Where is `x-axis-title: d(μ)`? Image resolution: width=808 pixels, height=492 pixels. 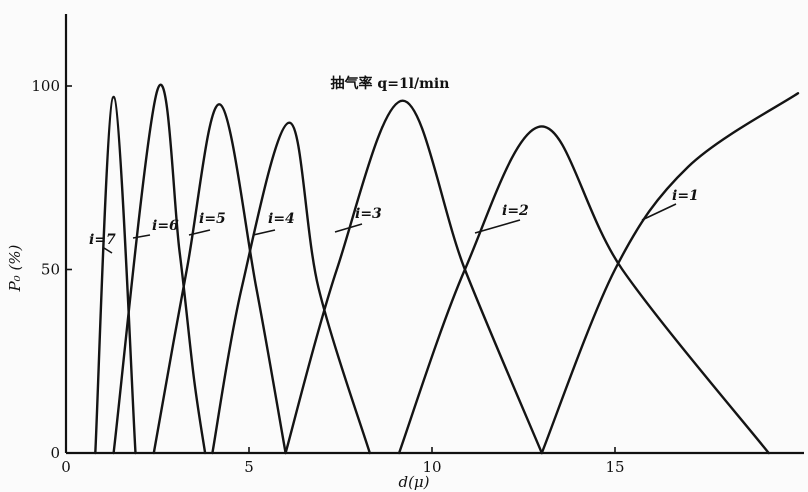 x-axis-title: d(μ) is located at coordinates (413, 482).